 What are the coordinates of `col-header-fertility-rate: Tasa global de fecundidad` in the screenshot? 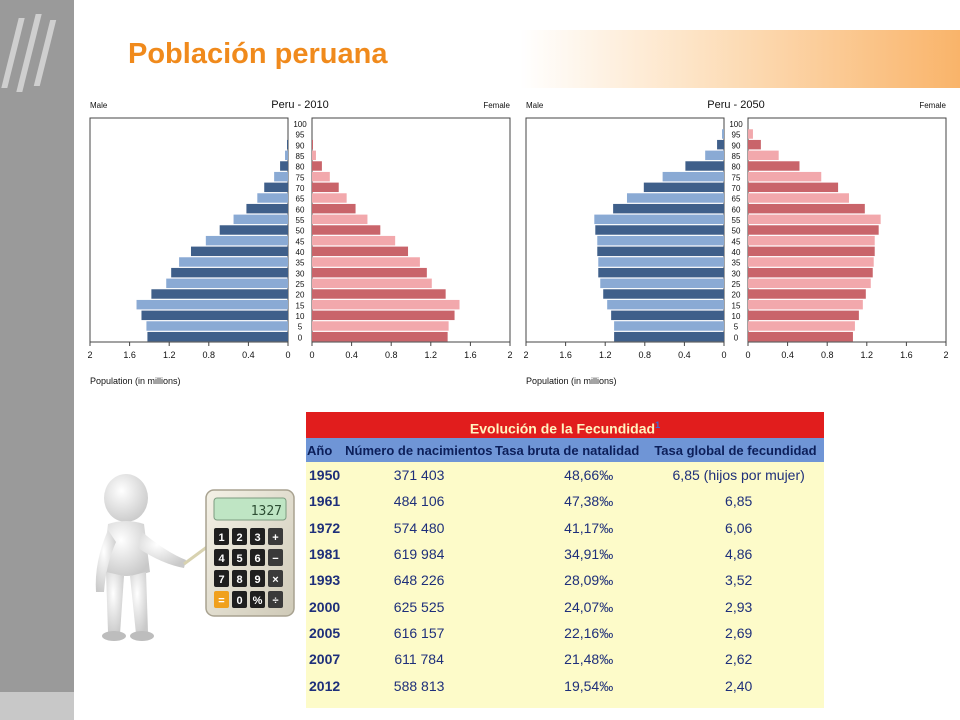 It's located at (738, 450).